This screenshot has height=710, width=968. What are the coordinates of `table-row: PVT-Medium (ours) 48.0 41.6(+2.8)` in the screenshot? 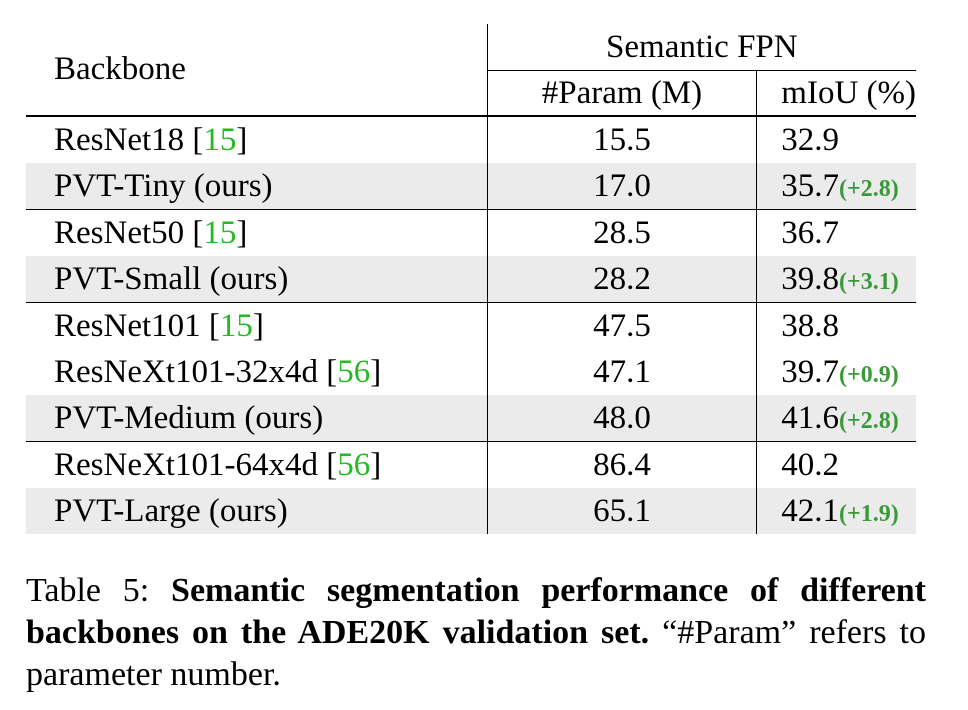 It's located at (471, 418).